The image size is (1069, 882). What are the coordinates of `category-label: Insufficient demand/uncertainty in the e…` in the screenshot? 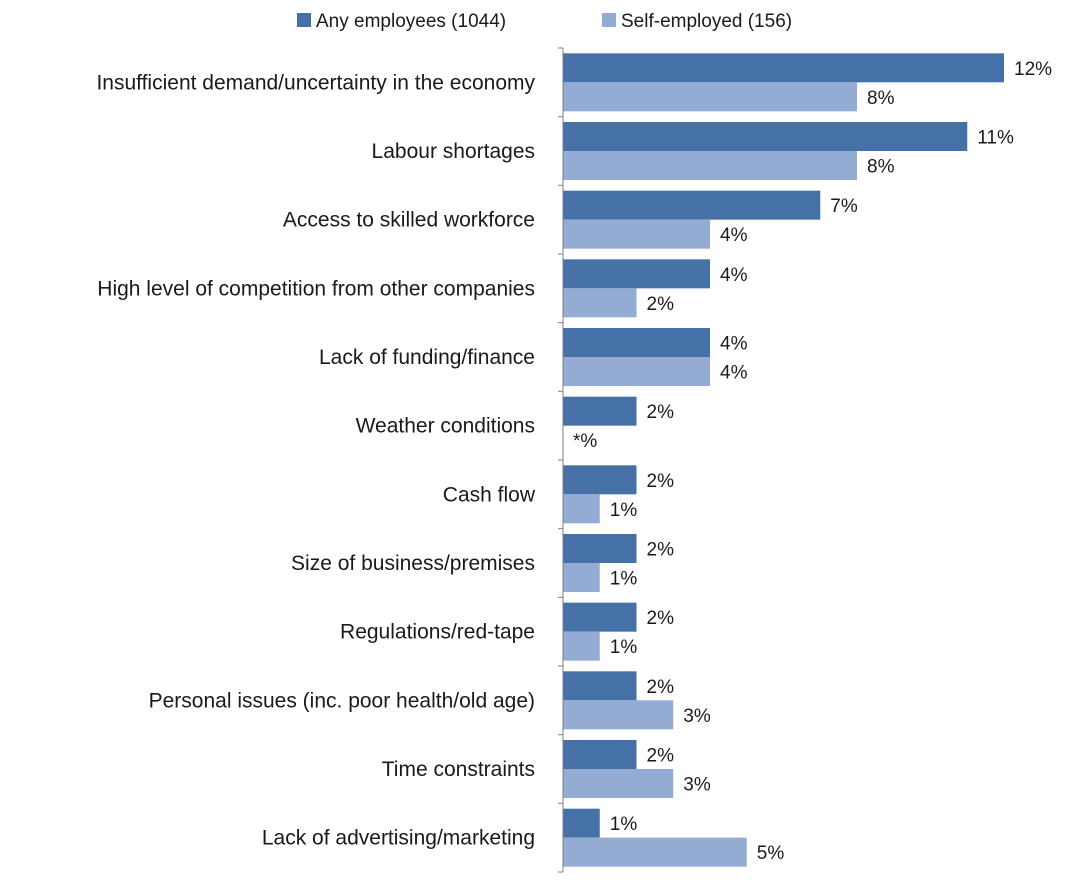 It's located at (315, 82).